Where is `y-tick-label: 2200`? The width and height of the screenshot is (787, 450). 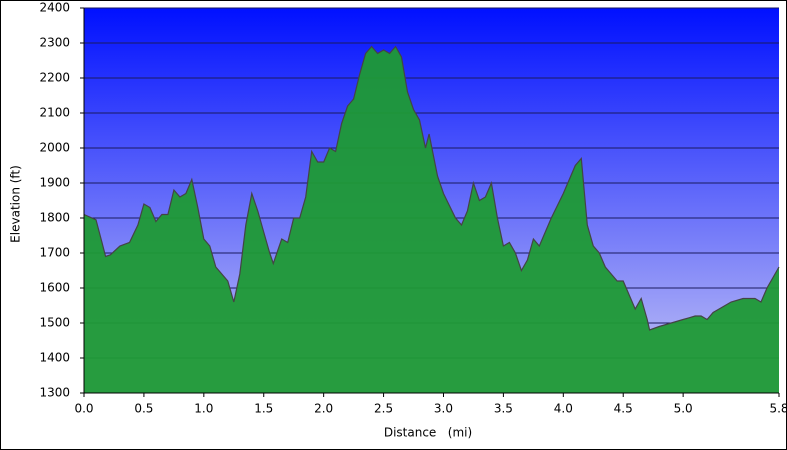 y-tick-label: 2200 is located at coordinates (54, 78).